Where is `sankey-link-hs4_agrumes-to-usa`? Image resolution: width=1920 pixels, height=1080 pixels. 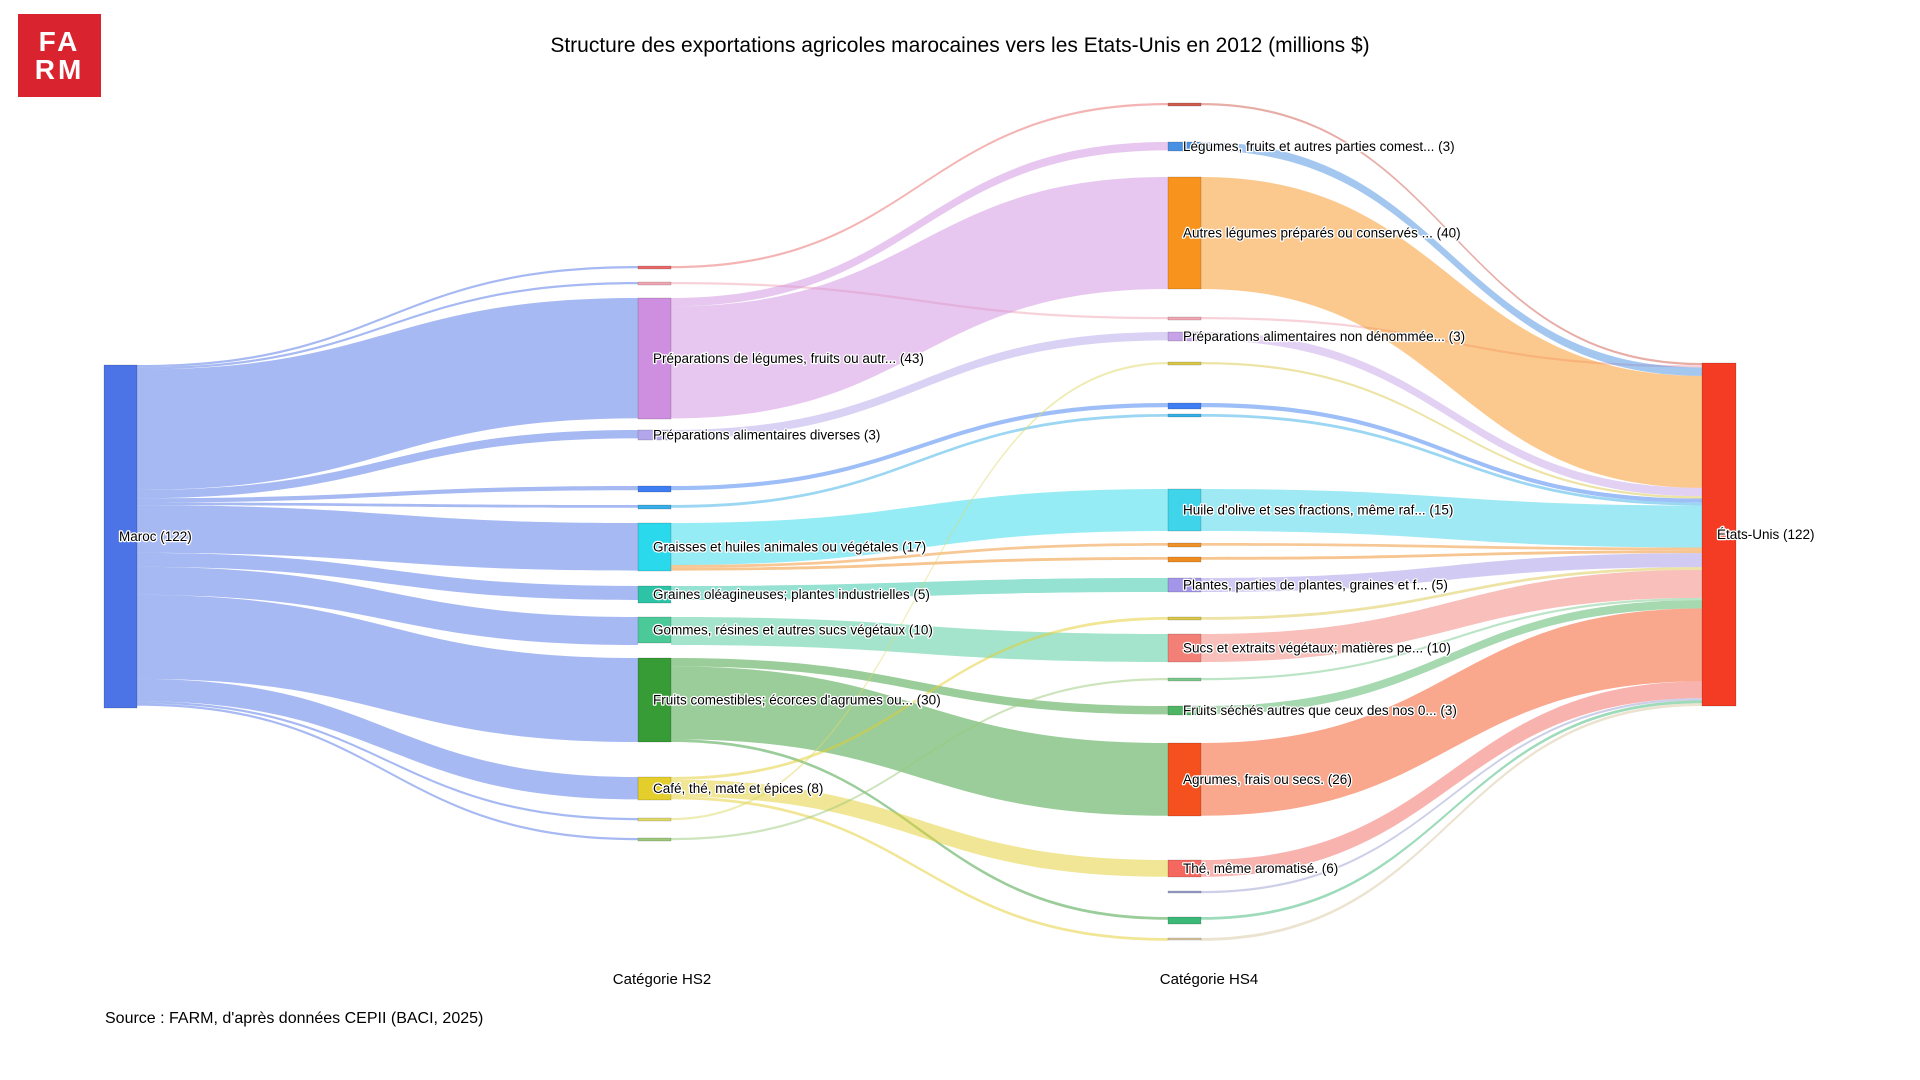 sankey-link-hs4_agrumes-to-usa is located at coordinates (1451, 712).